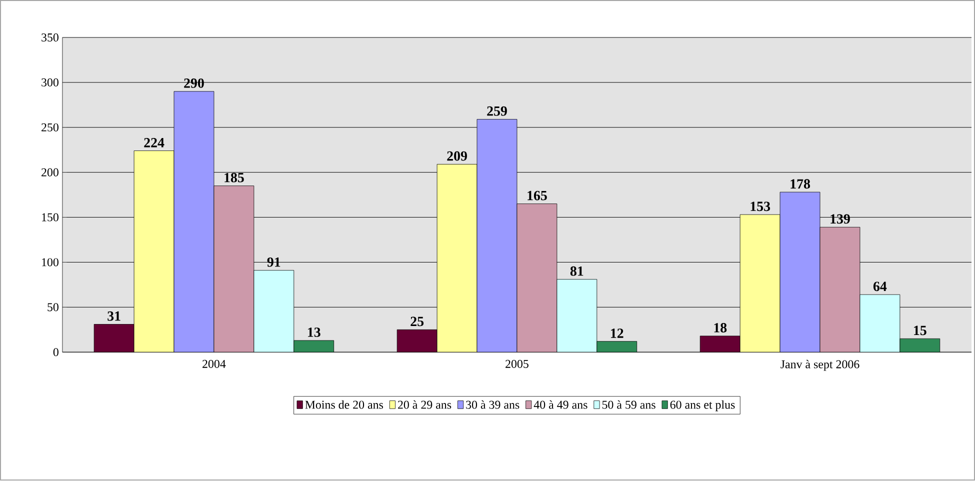  I want to click on y-tick-label: 250, so click(50, 128).